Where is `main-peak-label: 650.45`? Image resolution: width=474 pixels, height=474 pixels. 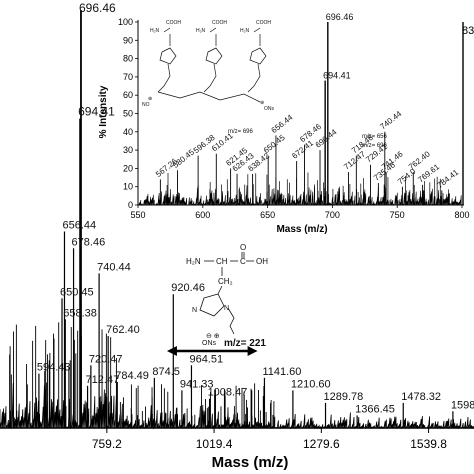
main-peak-label: 650.45 is located at coordinates (77, 292).